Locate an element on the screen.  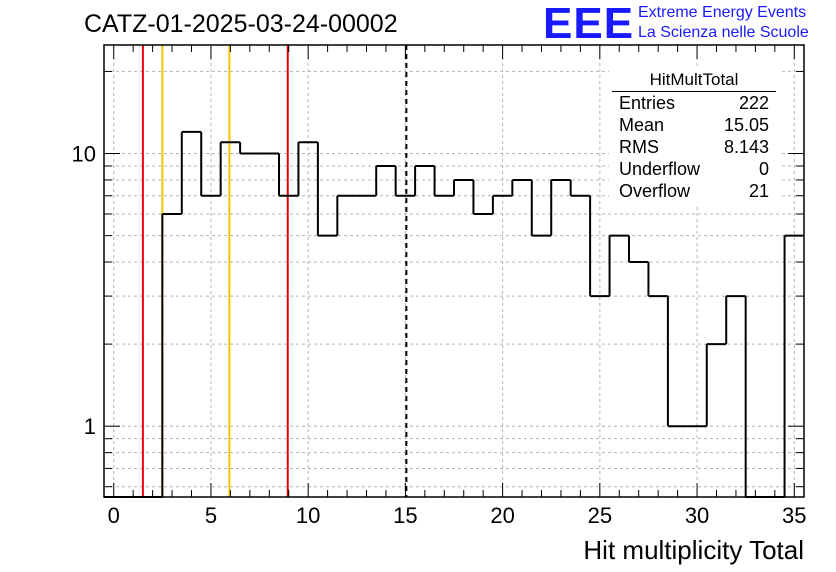
eee-logo: EEE is located at coordinates (589, 24).